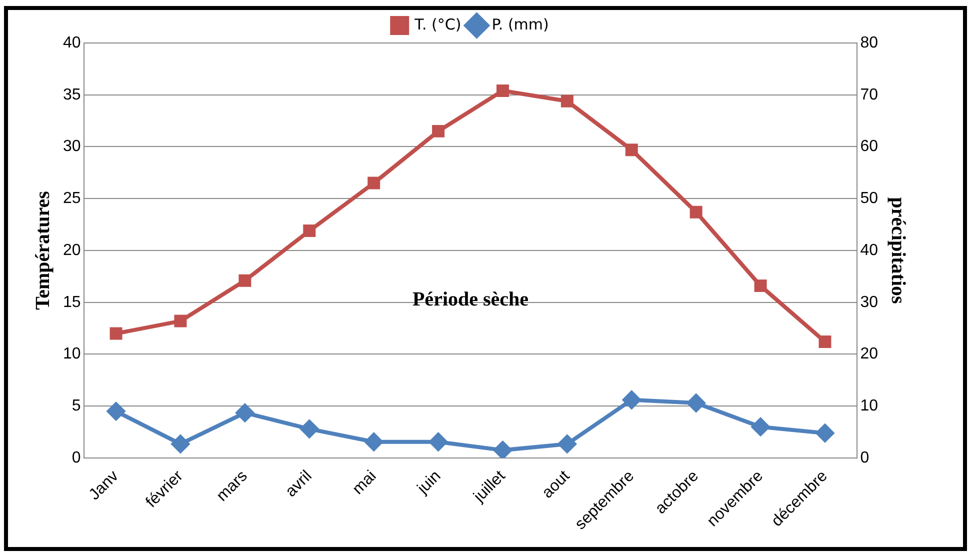 This screenshot has height=555, width=971. Describe the element at coordinates (865, 457) in the screenshot. I see `y2-tick-label: 0` at that location.